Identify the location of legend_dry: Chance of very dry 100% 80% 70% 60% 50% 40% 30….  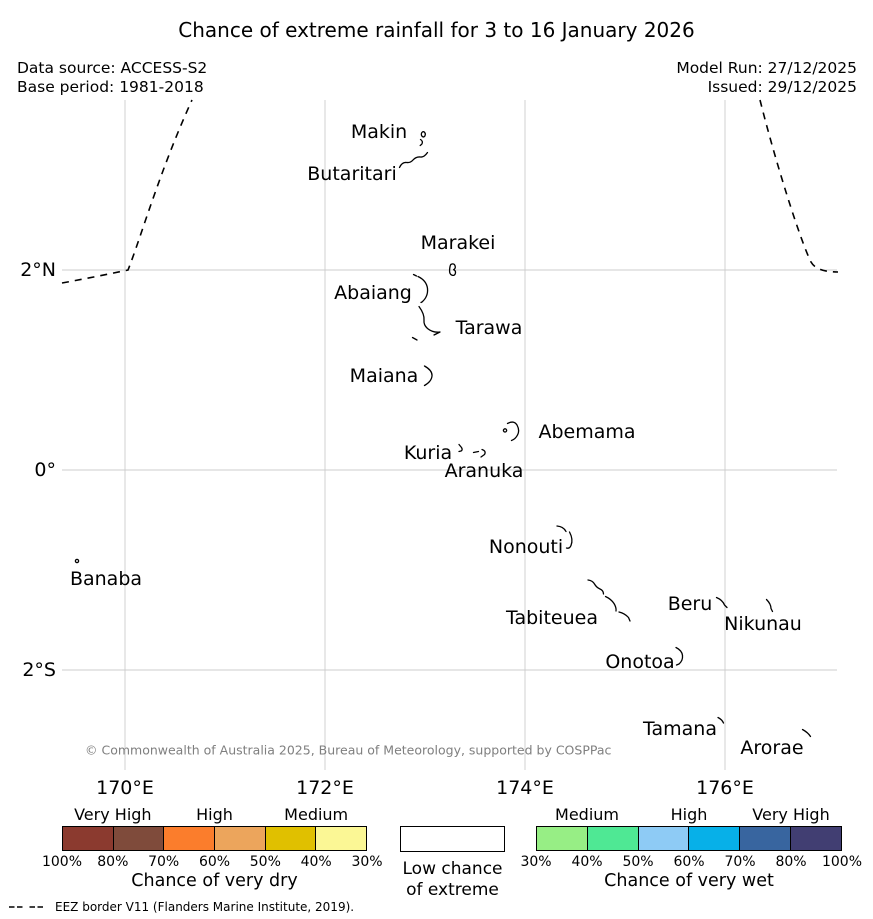
(212, 854).